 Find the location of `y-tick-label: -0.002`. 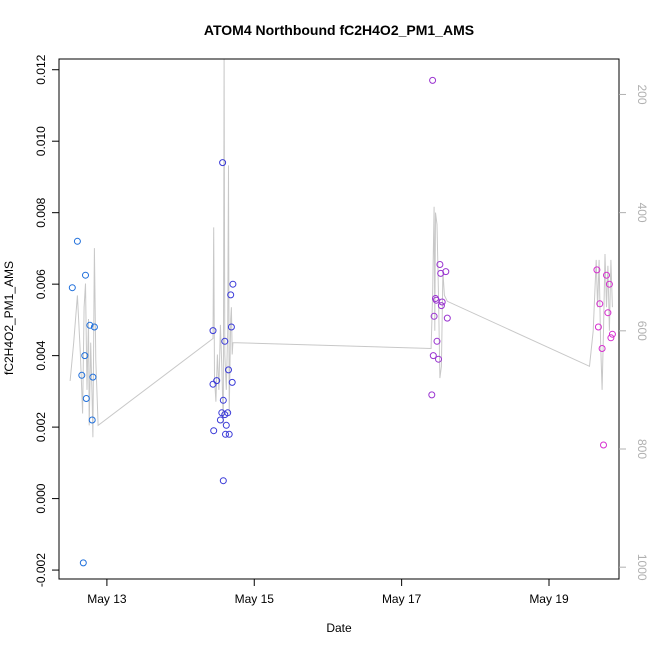

y-tick-label: -0.002 is located at coordinates (41, 570).